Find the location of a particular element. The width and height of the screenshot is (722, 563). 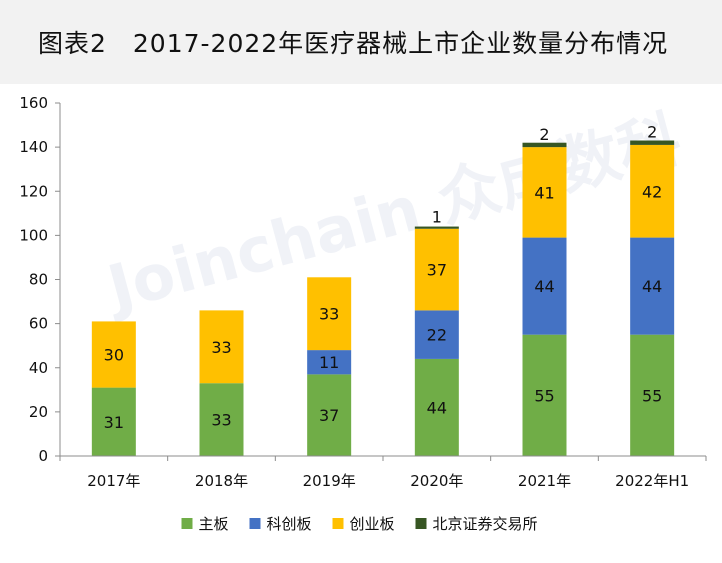

y-tick-label: 40 is located at coordinates (38, 368).